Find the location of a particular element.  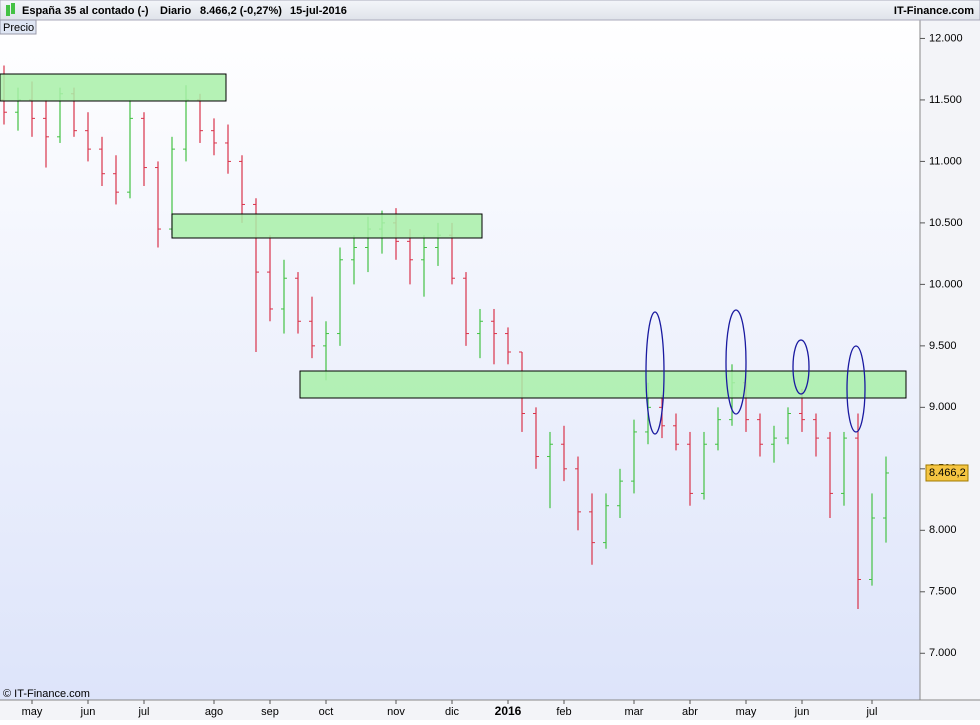

y-tick-label: 10.500 is located at coordinates (946, 223).